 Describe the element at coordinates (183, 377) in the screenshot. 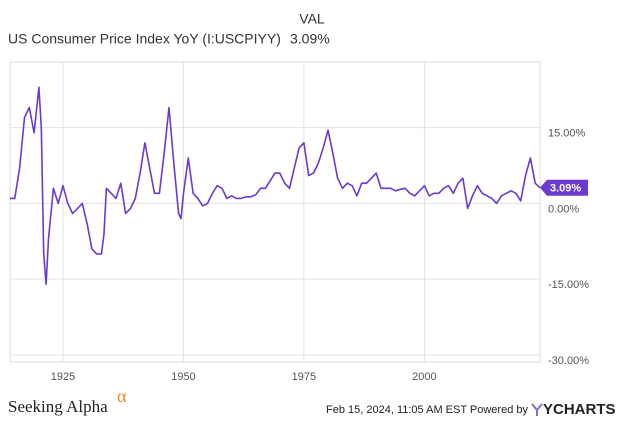

I see `x-tick-label: 1950` at that location.